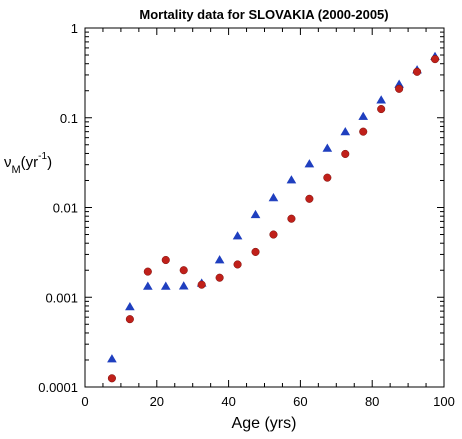 The width and height of the screenshot is (462, 439). What do you see at coordinates (264, 423) in the screenshot?
I see `x-axis-label: Age (yrs)` at bounding box center [264, 423].